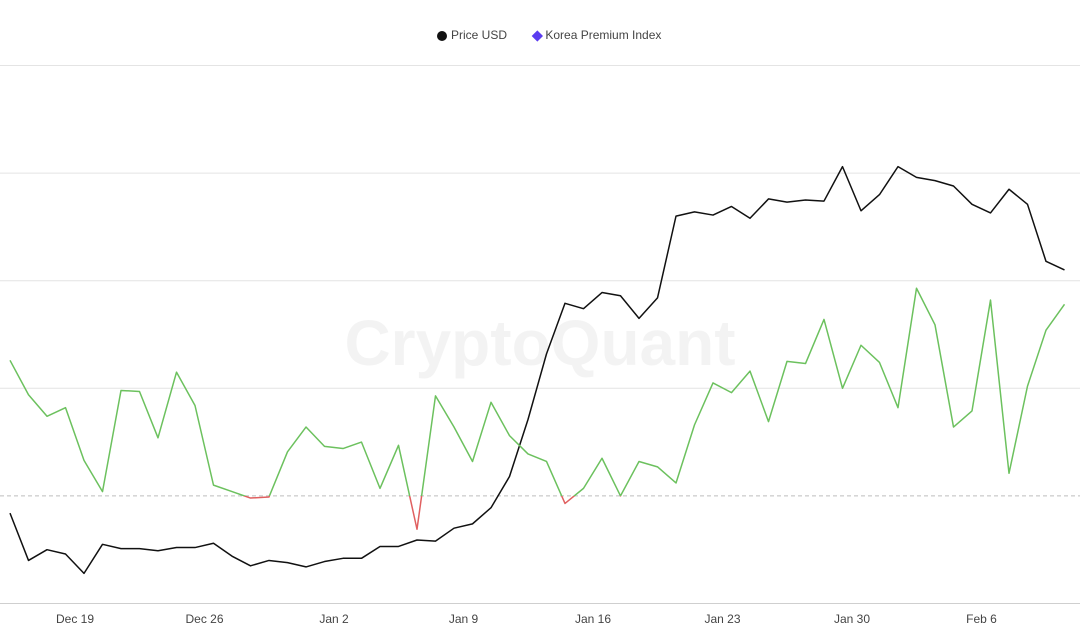  Describe the element at coordinates (204, 619) in the screenshot. I see `x-tick-label: Dec 26` at that location.